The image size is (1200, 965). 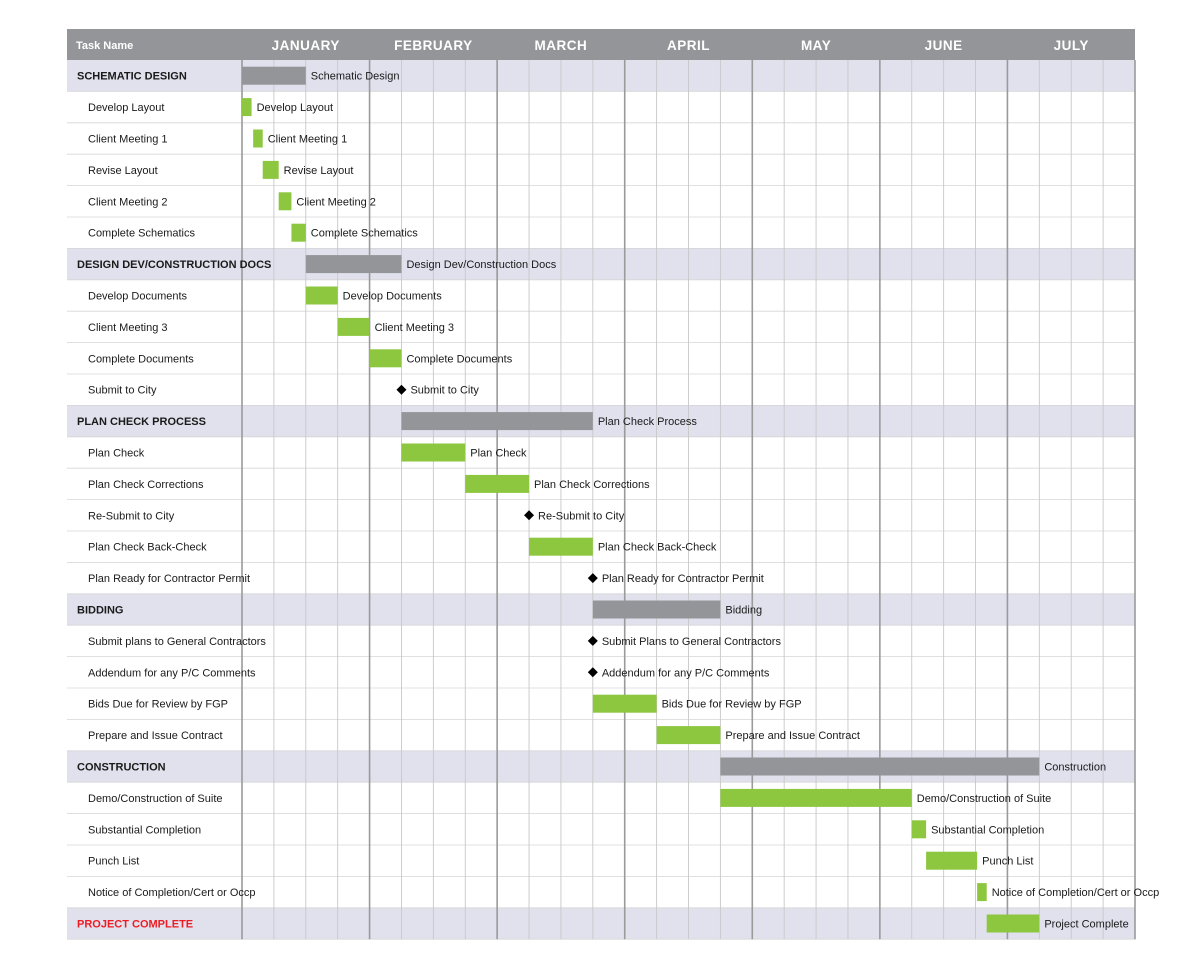 I want to click on bar-label-notice-of-completion-cert-or-occp: Notice of Completion/Cert or Occp, so click(x=1076, y=893).